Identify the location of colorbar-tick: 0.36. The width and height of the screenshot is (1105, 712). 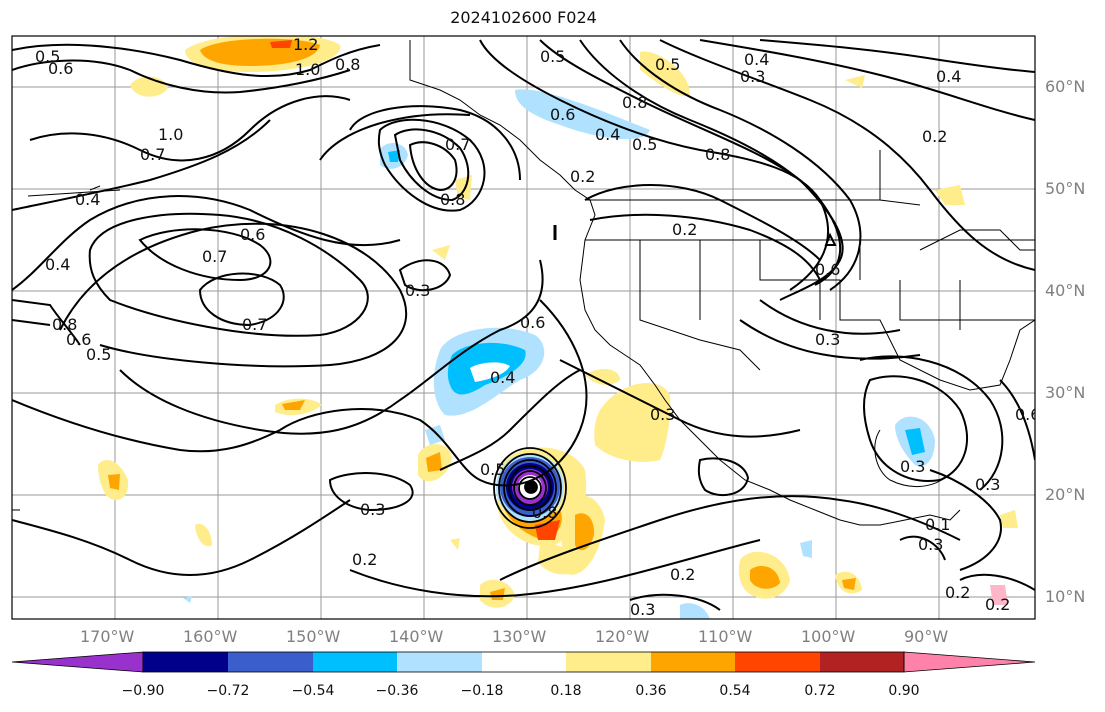
(651, 691).